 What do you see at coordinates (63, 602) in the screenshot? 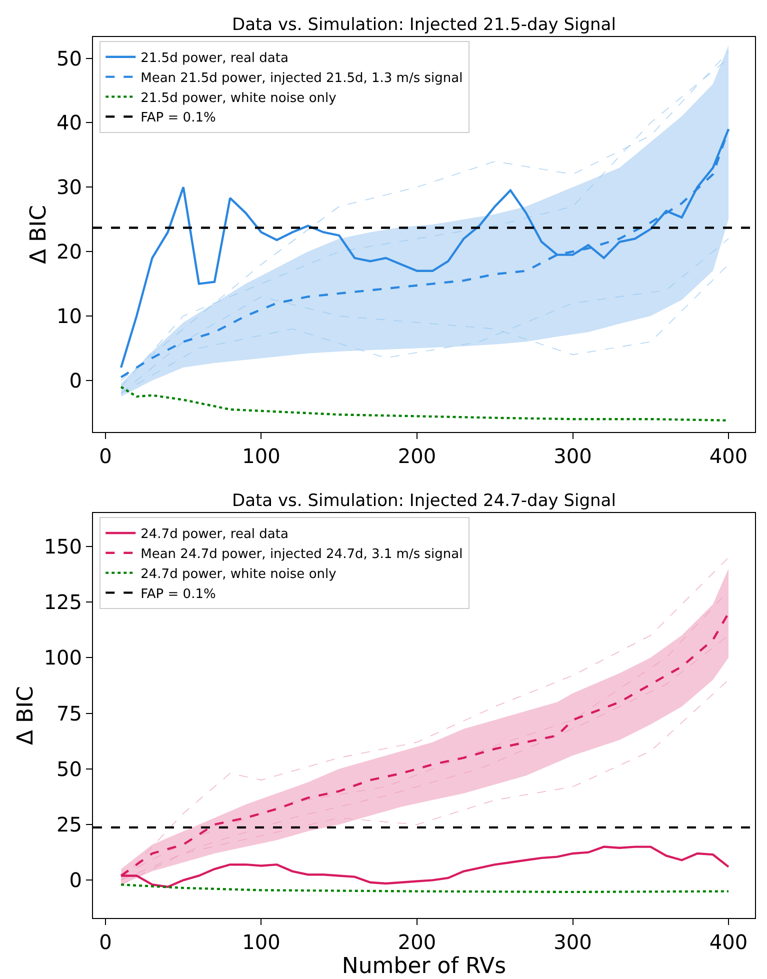
I see `y-tick-label: 125` at bounding box center [63, 602].